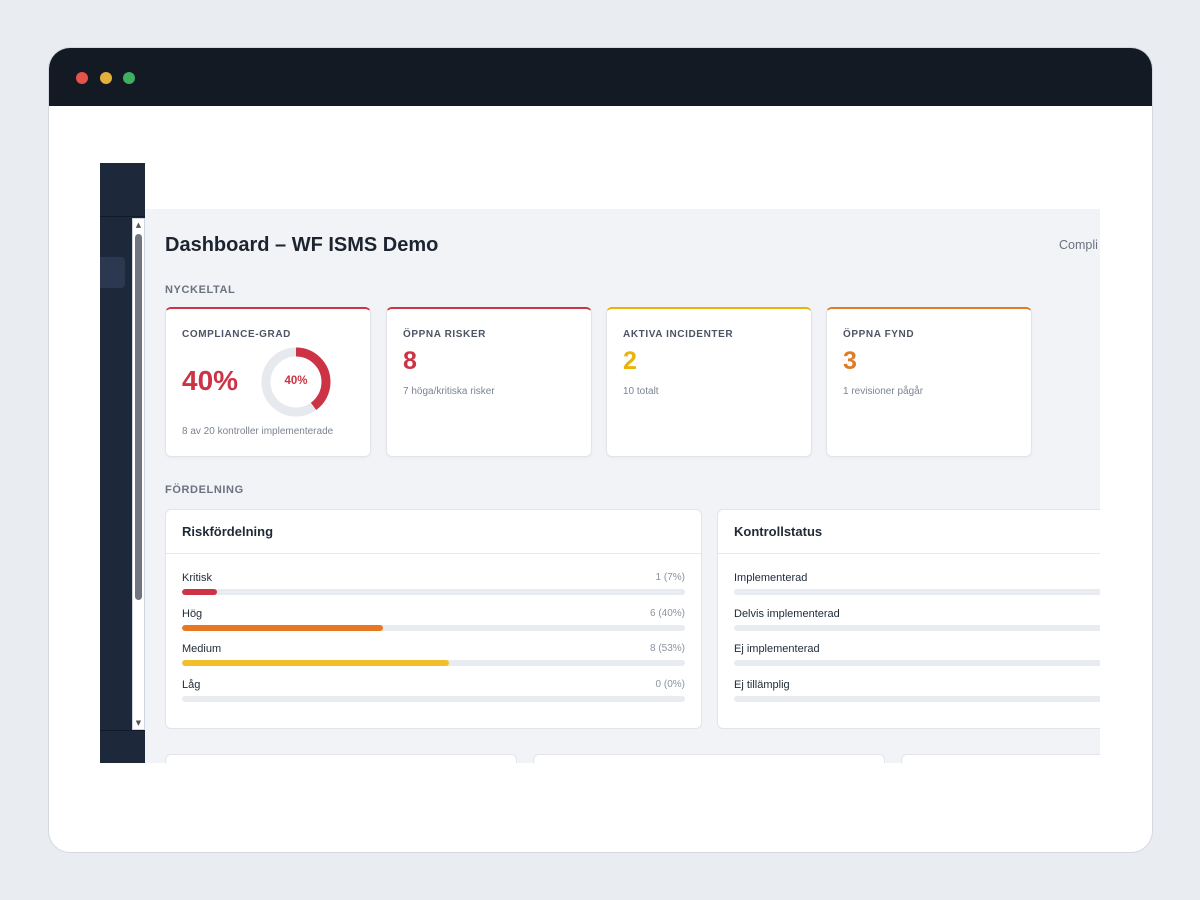  Describe the element at coordinates (302, 245) in the screenshot. I see `page-title: Dashboard – WF ISMS Demo` at that location.